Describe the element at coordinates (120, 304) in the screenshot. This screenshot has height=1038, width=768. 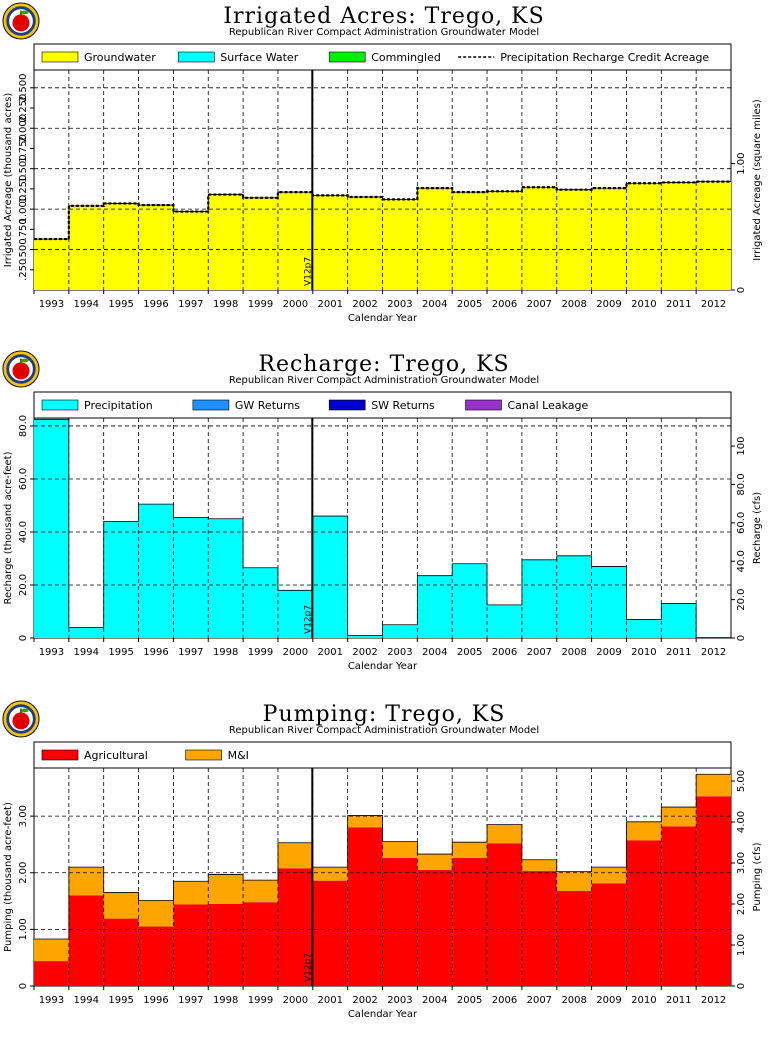
I see `x-tick-label: 1995` at that location.